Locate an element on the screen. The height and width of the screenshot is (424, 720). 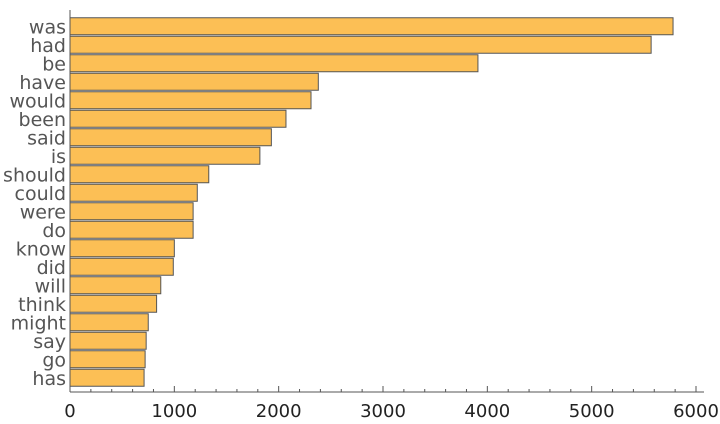
category-label-has: has is located at coordinates (49, 379).